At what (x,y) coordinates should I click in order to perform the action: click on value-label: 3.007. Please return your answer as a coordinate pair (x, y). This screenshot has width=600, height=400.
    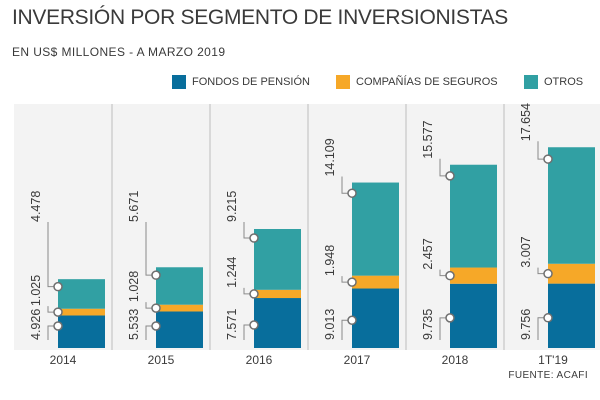
    Looking at the image, I should click on (526, 251).